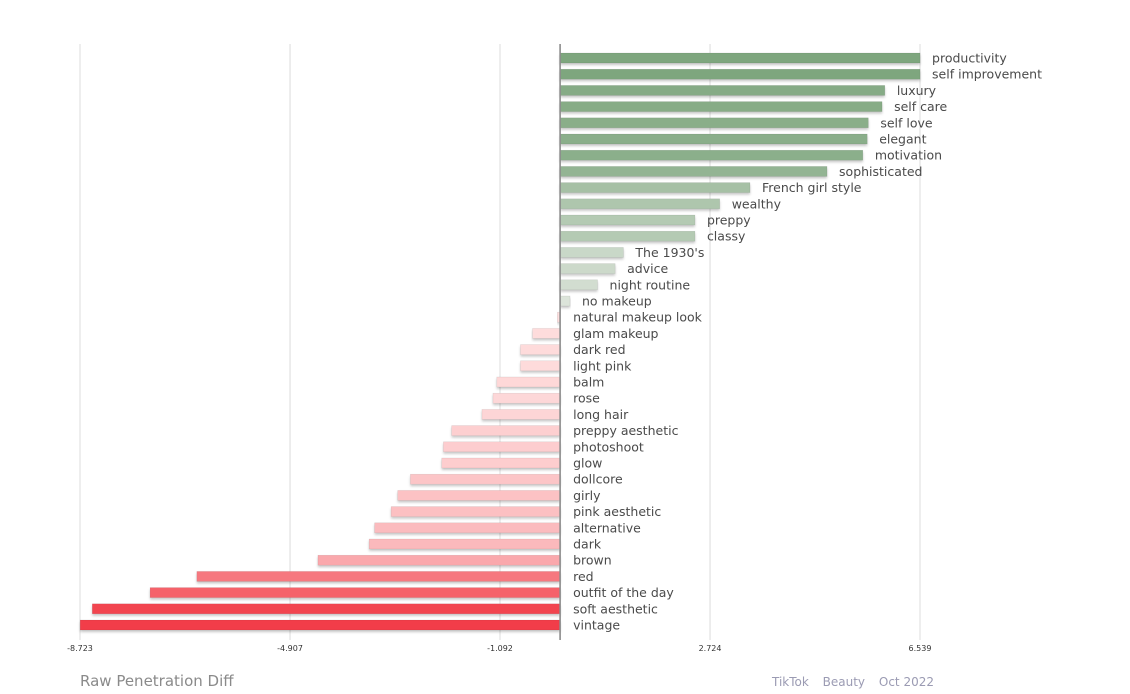  I want to click on category-label: dark, so click(587, 544).